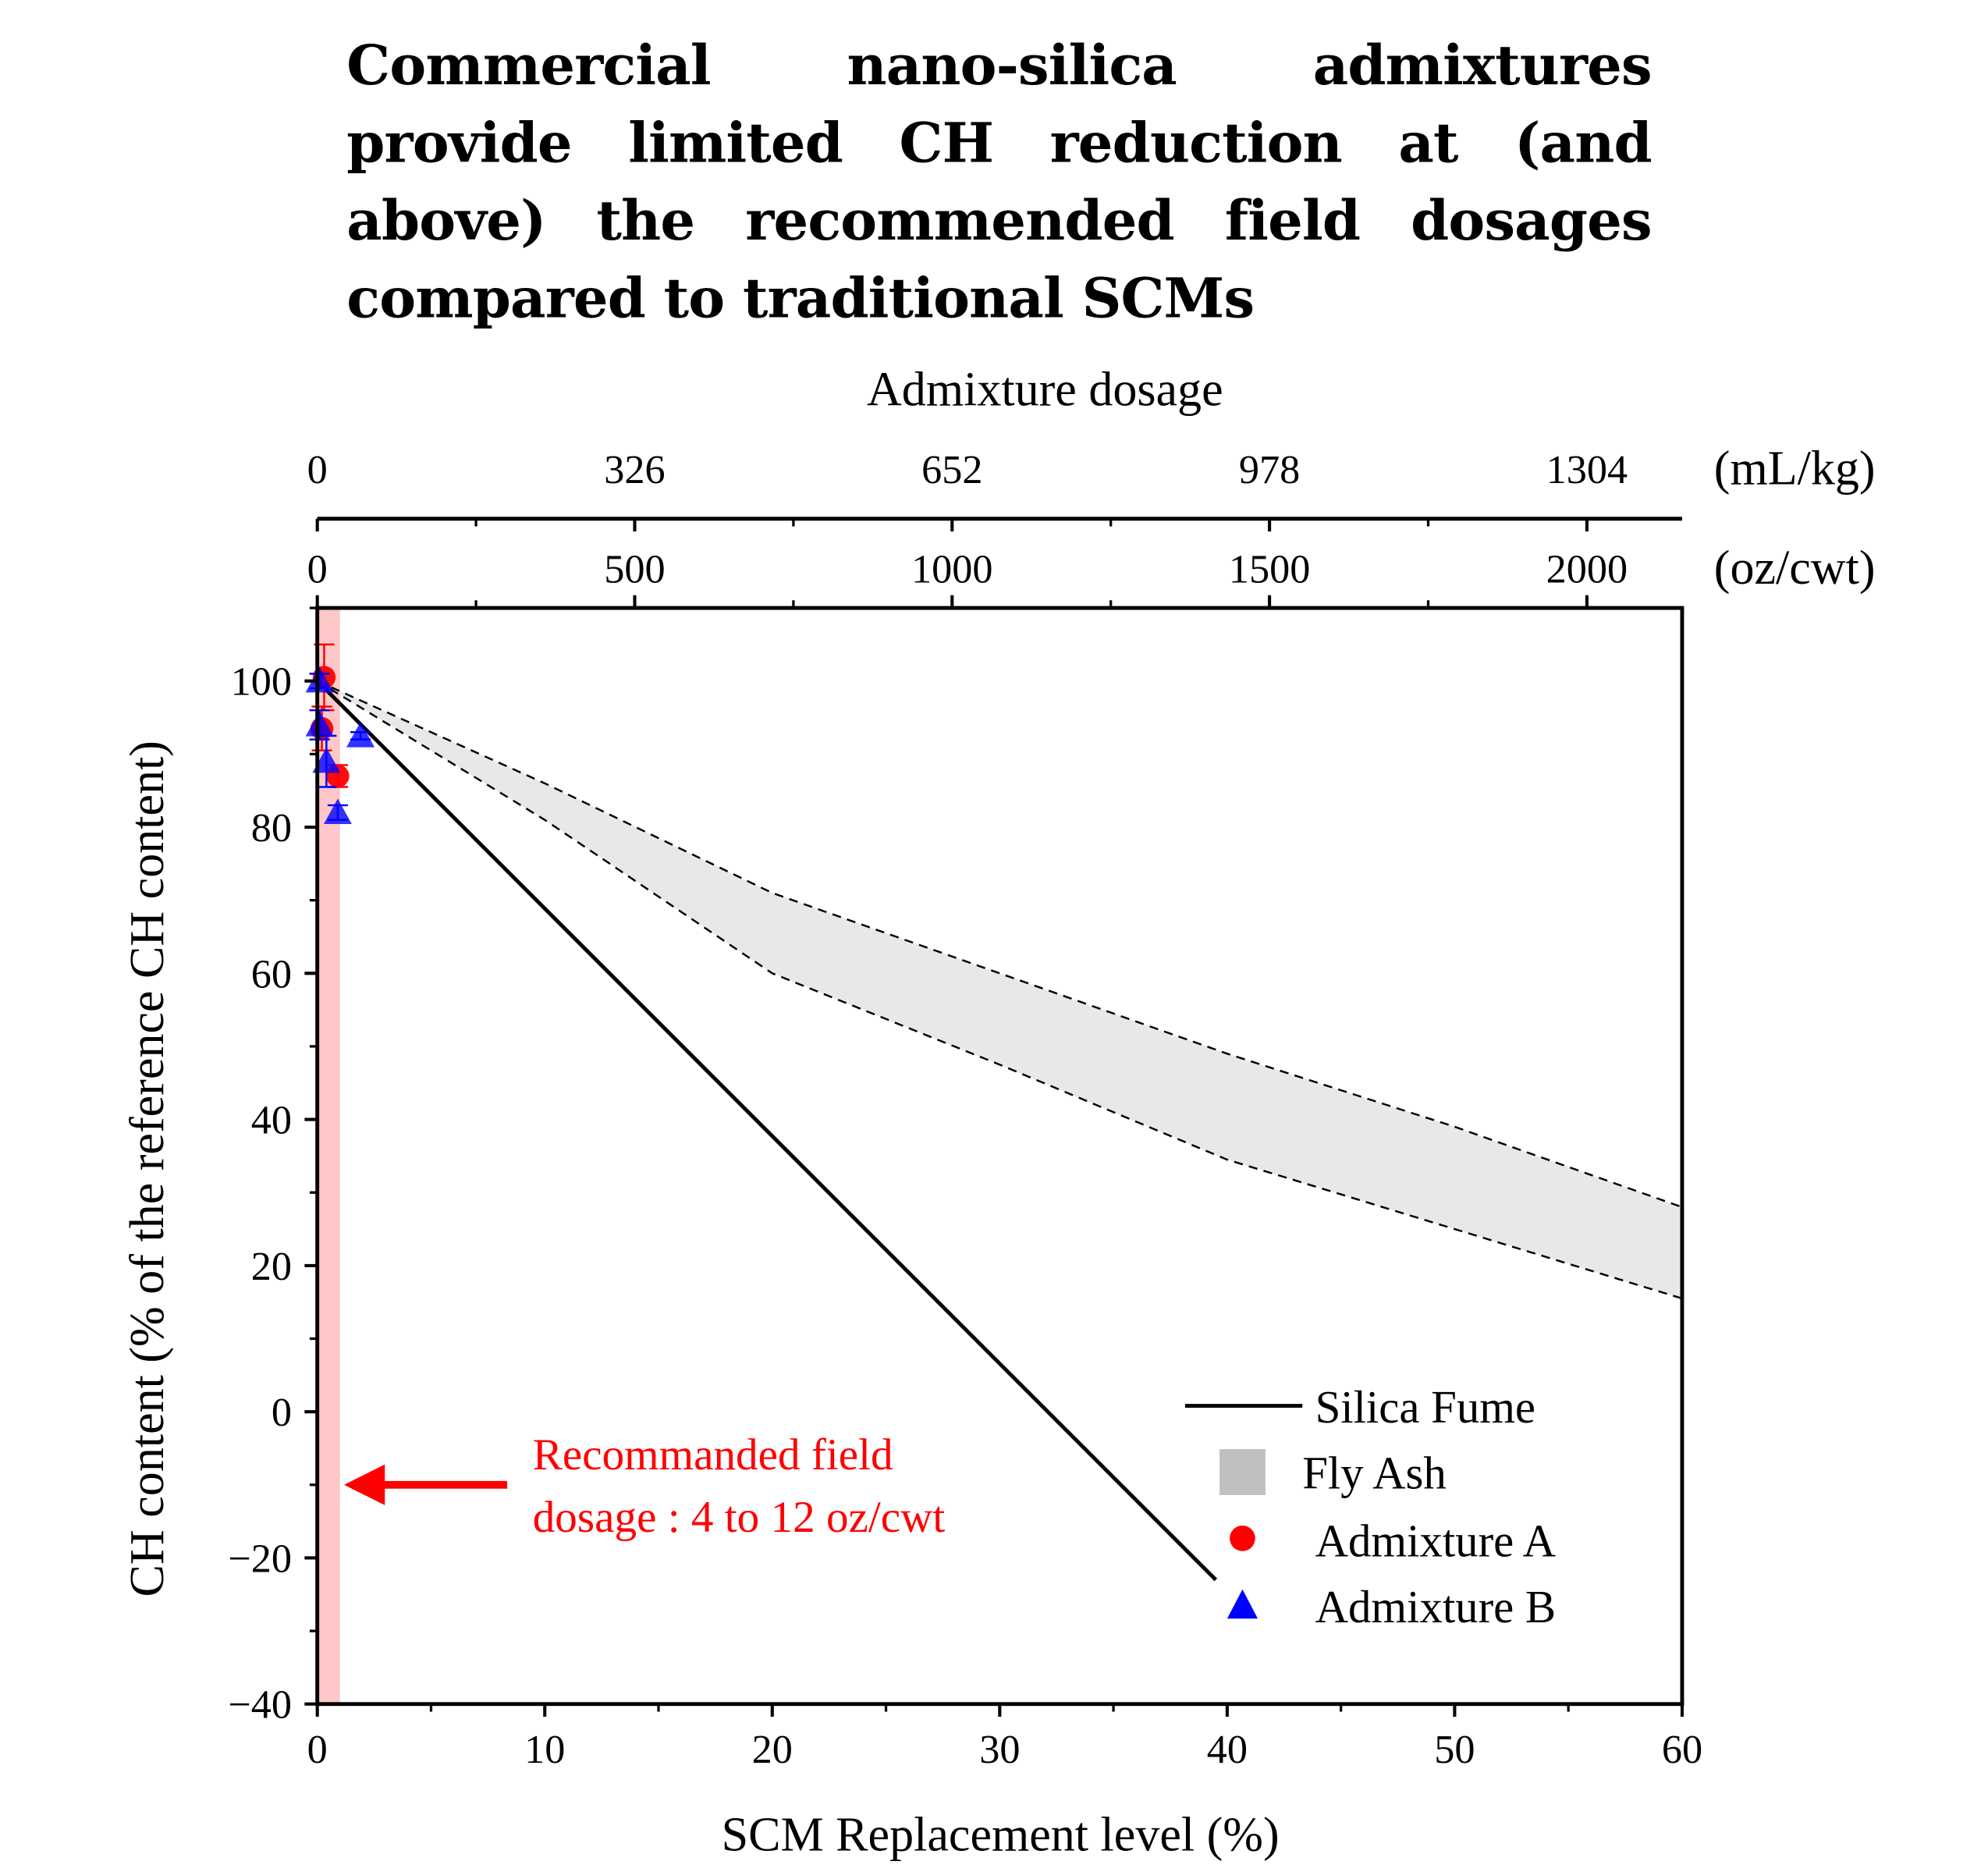  What do you see at coordinates (1270, 568) in the screenshot?
I see `top-oz-tick-label: 1500` at bounding box center [1270, 568].